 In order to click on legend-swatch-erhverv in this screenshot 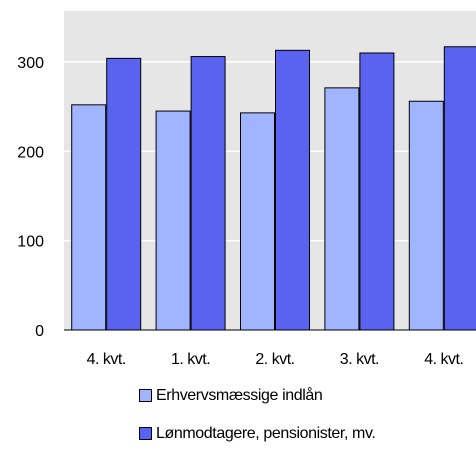, I will do `click(145, 395)`.